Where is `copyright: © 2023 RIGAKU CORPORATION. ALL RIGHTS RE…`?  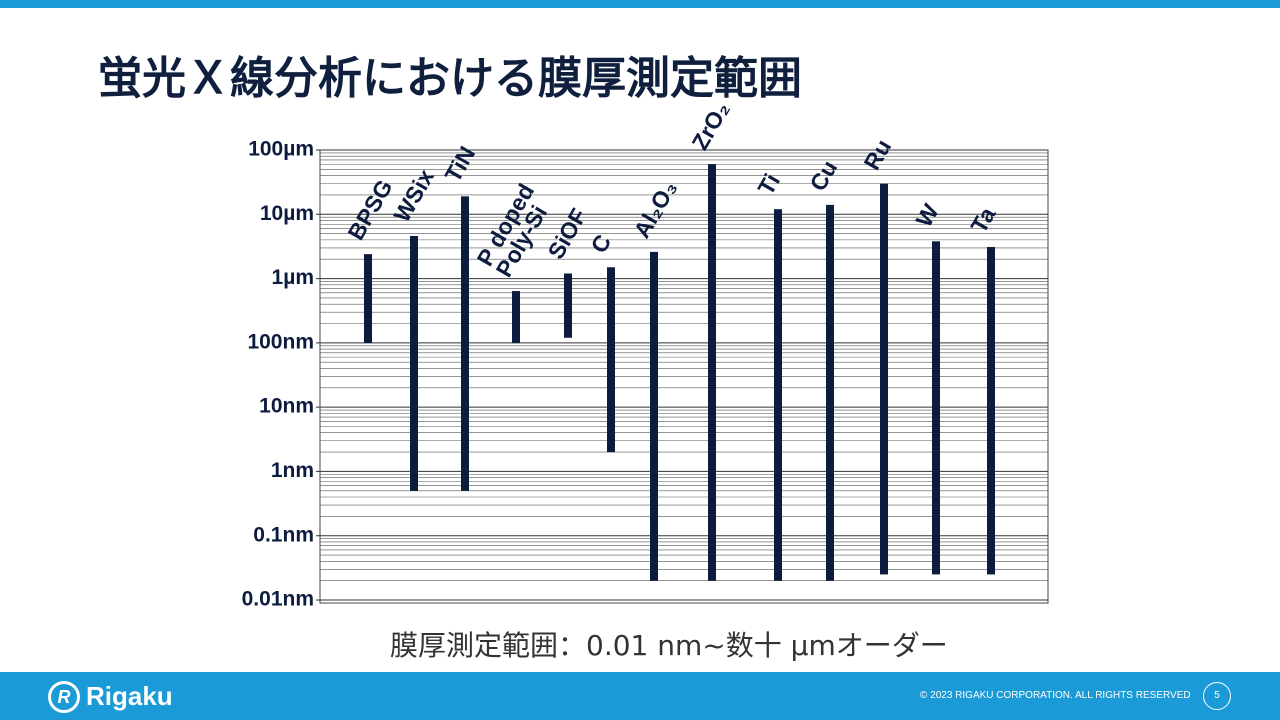
copyright: © 2023 RIGAKU CORPORATION. ALL RIGHTS RE… is located at coordinates (1055, 695).